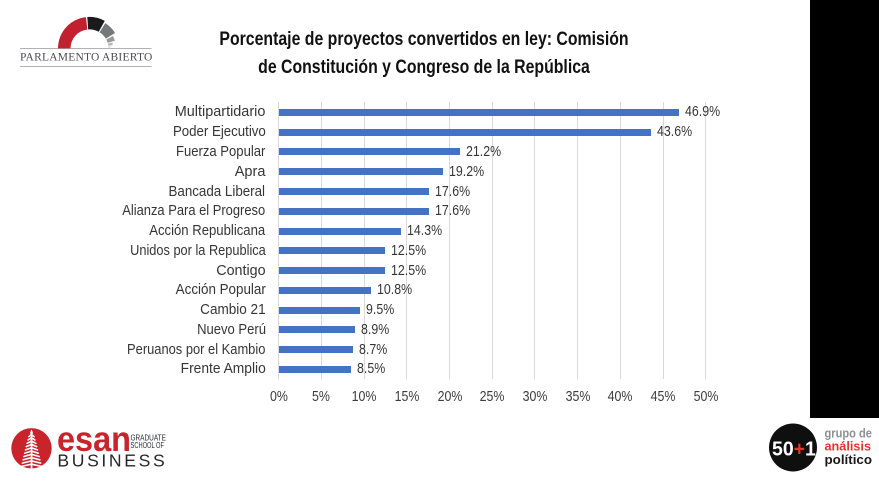 The image size is (879, 481). I want to click on svg-text: esan, so click(94, 439).